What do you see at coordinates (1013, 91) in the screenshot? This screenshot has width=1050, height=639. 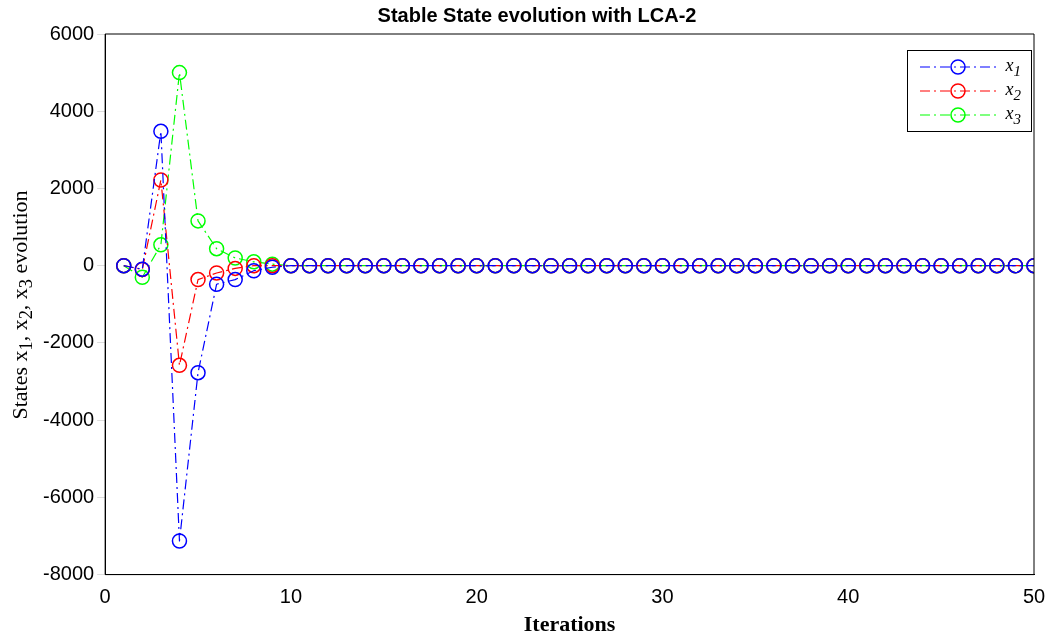 I see `legend-label: x$_{2}$` at bounding box center [1013, 91].